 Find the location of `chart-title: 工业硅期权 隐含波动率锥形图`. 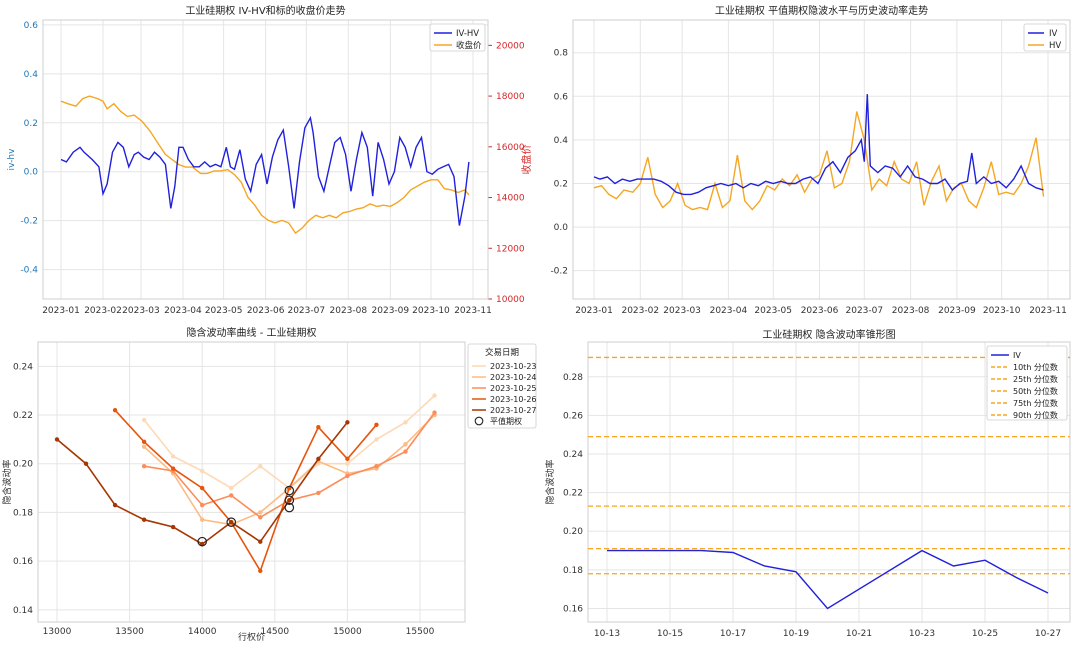

chart-title: 工业硅期权 隐含波动率锥形图 is located at coordinates (828, 334).